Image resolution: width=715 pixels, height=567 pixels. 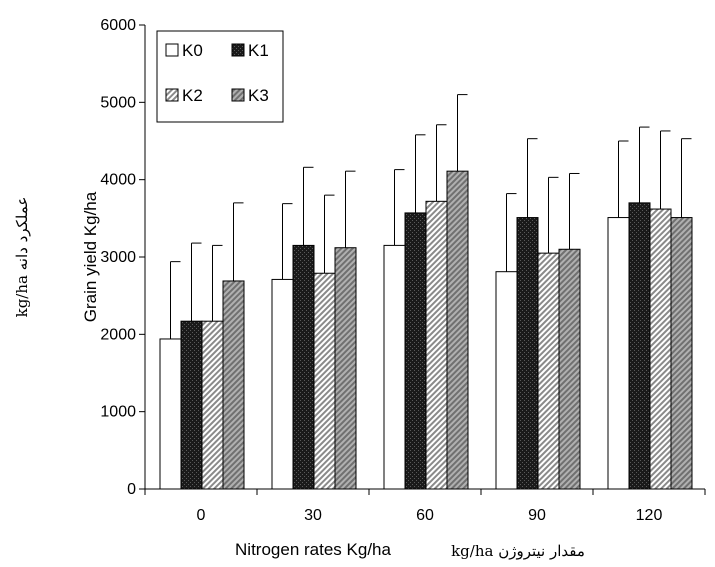 I want to click on legend-swatch-k0, so click(x=172, y=50).